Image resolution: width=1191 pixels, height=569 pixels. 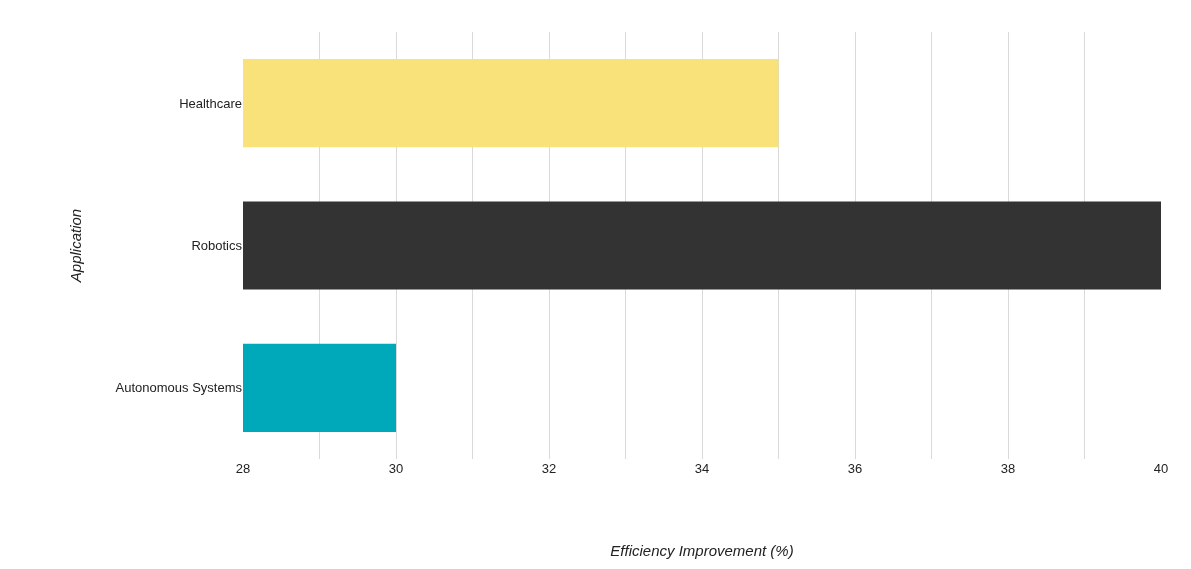 I want to click on x-tick-label: 34, so click(x=702, y=468).